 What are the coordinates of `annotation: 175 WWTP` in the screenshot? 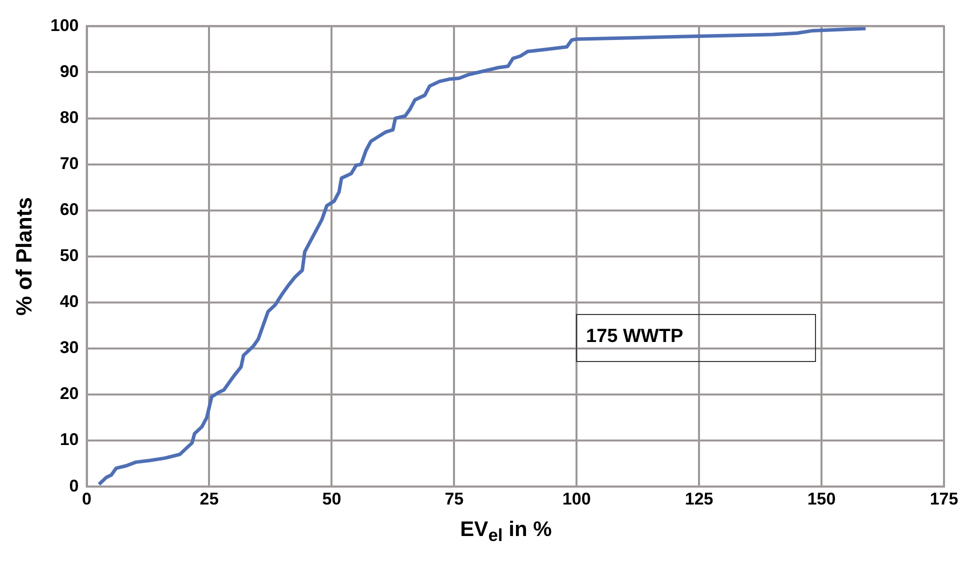 It's located at (635, 337).